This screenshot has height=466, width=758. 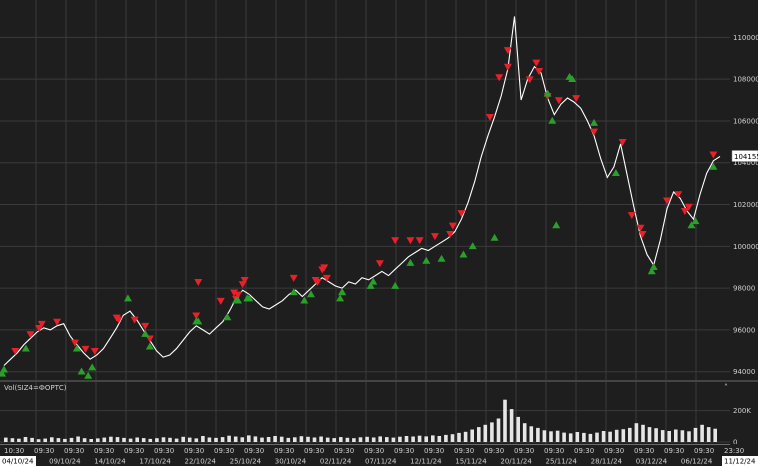 I want to click on collapse-panel-icon: ˄, so click(x=726, y=387).